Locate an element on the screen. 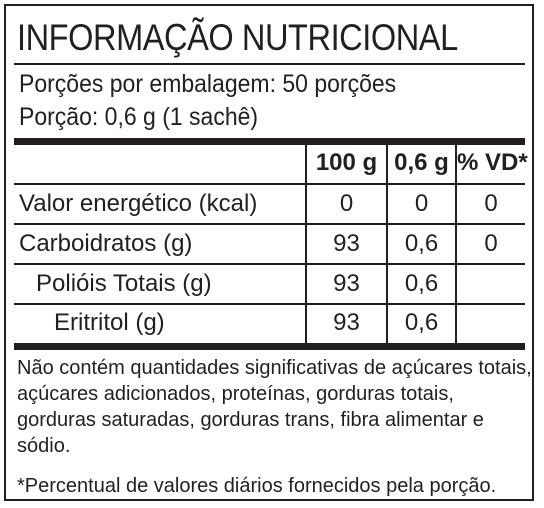 The image size is (544, 508). table-cell-per-serving: 0 is located at coordinates (421, 203).